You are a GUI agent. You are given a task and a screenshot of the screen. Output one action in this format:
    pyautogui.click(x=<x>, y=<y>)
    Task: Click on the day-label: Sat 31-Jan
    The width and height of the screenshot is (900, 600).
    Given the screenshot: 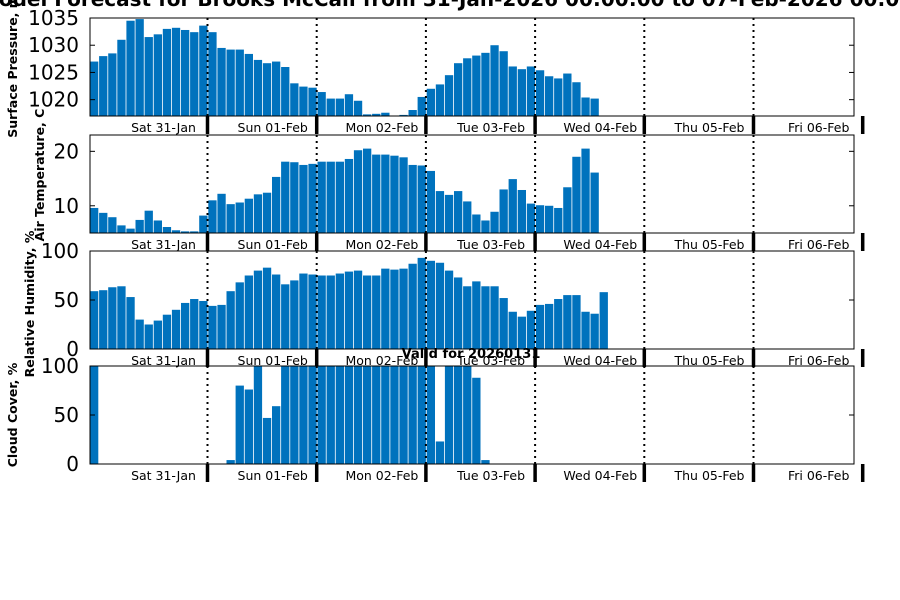 What is the action you would take?
    pyautogui.click(x=163, y=244)
    